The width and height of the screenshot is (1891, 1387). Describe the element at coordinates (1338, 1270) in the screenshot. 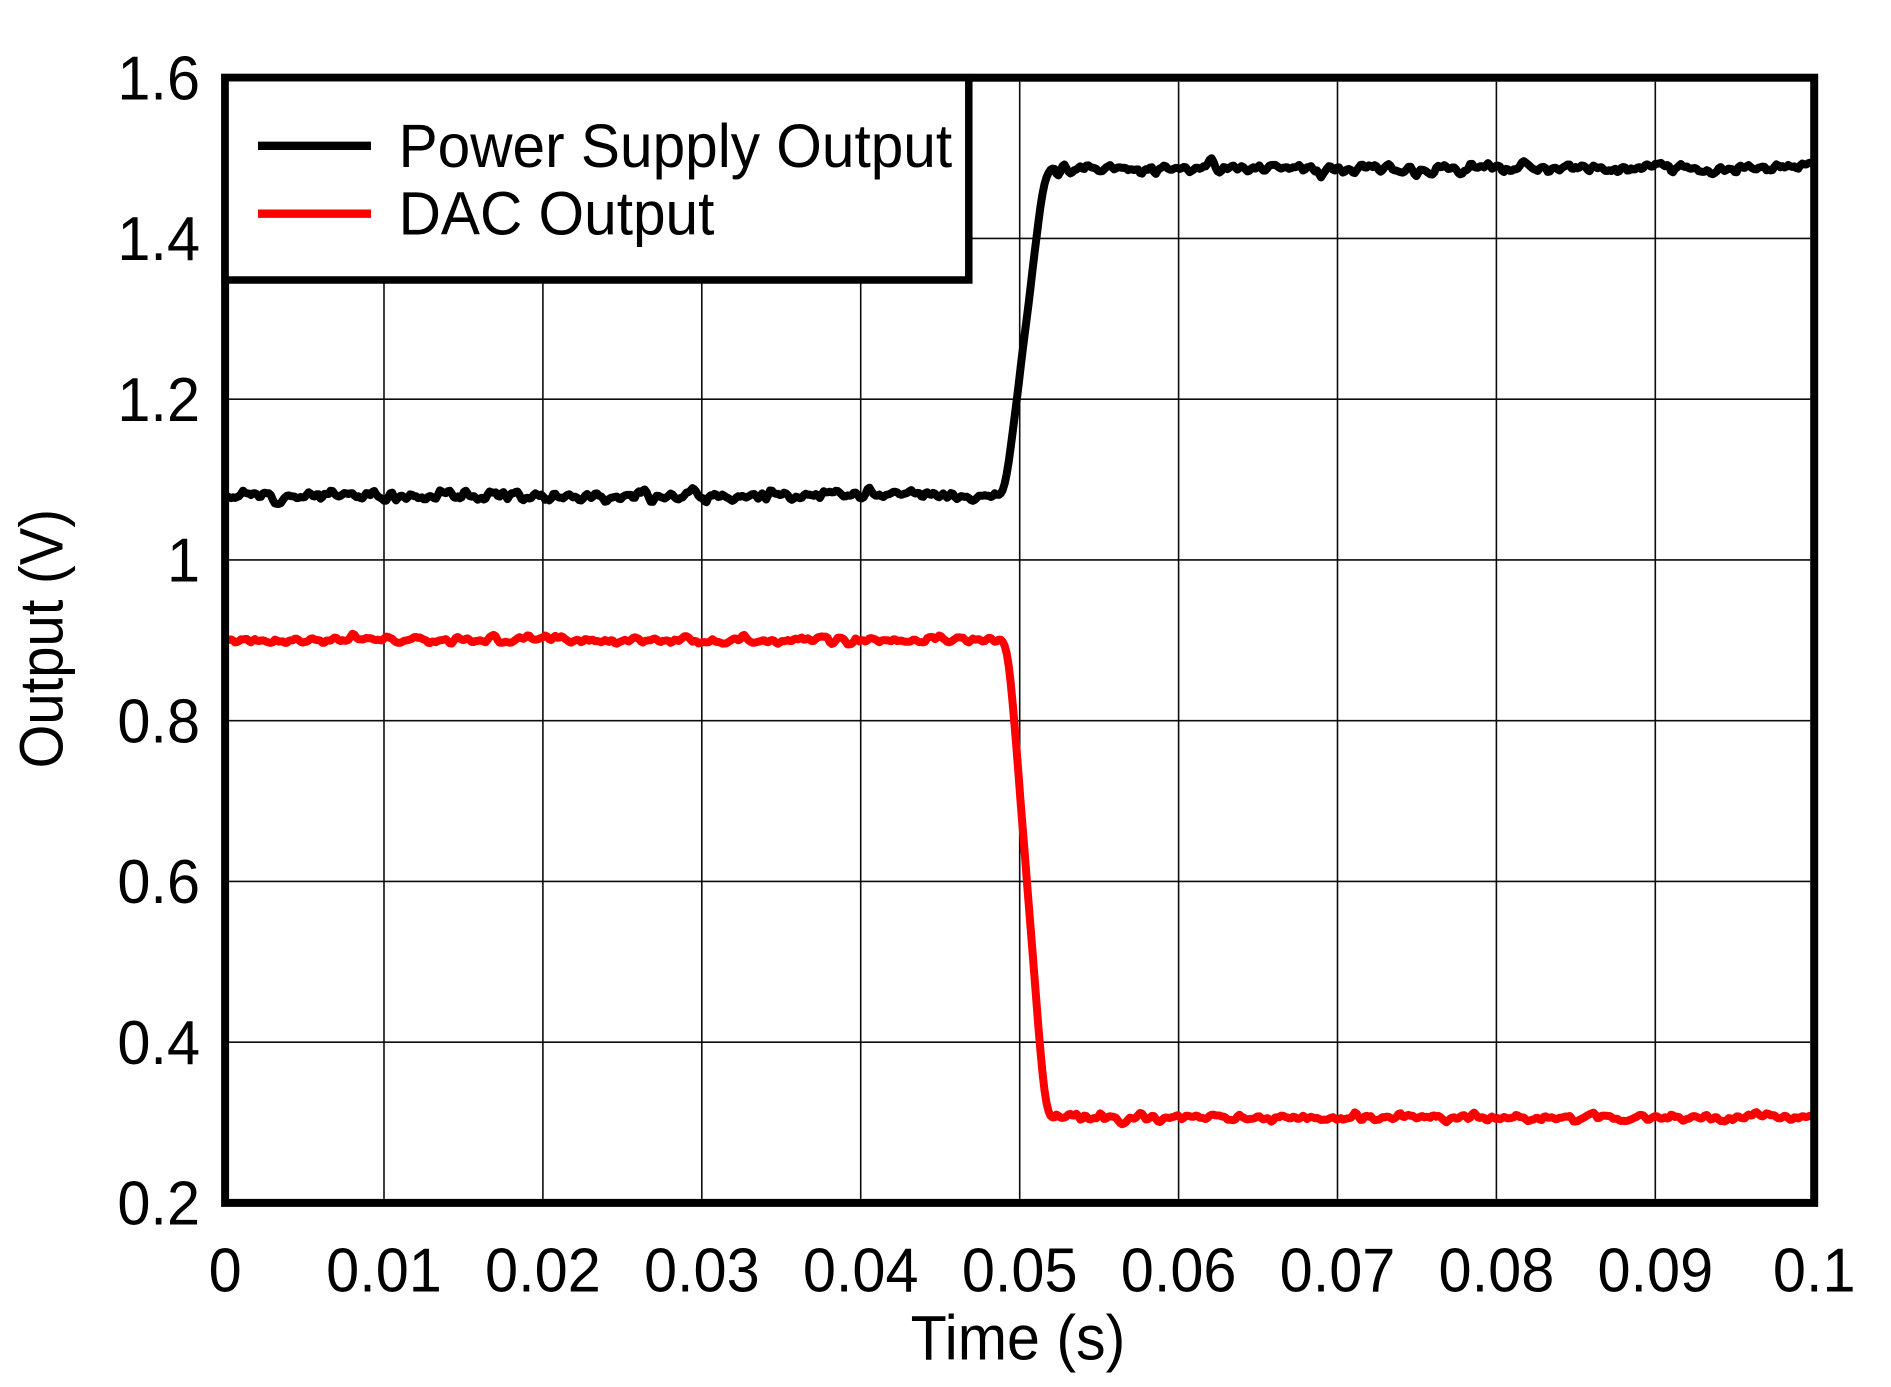

I see `svg-text: 0.07` at that location.